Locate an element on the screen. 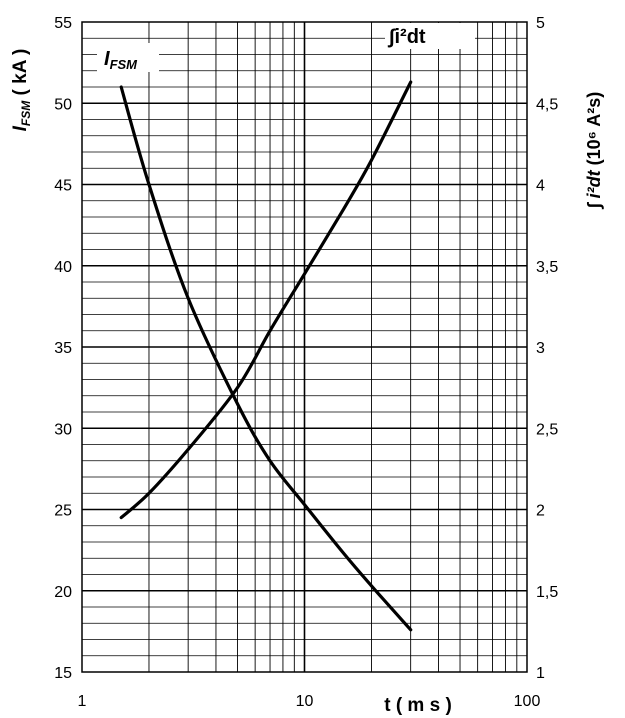  x-tick-label: 10 is located at coordinates (305, 701).